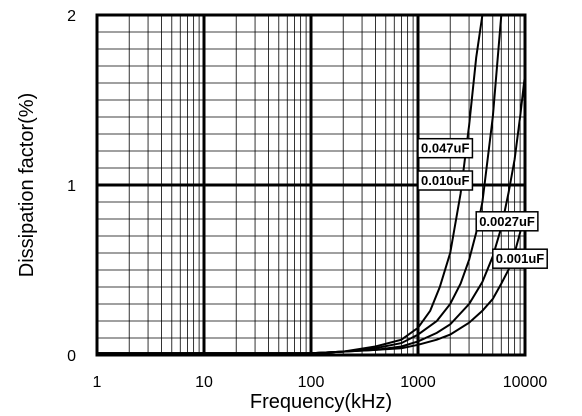 The height and width of the screenshot is (416, 582). What do you see at coordinates (204, 382) in the screenshot?
I see `x-tick-label: 10` at bounding box center [204, 382].